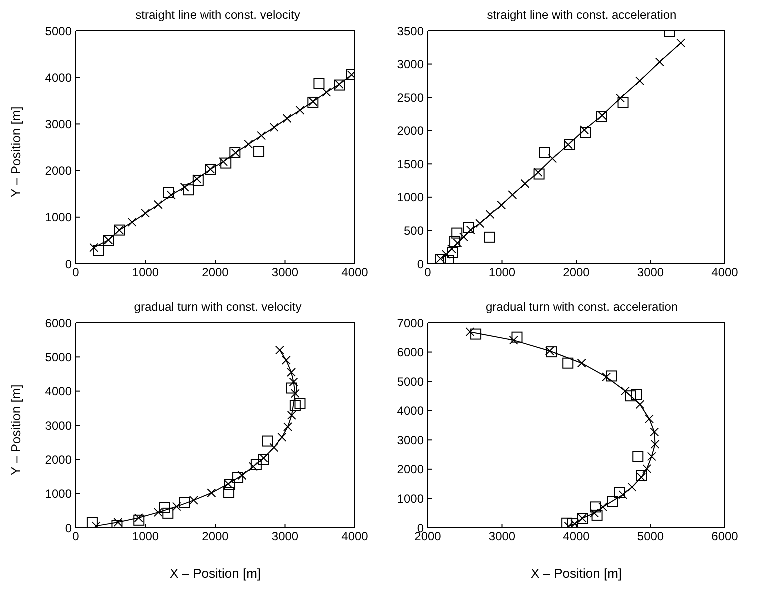 Image resolution: width=775 pixels, height=609 pixels. Describe the element at coordinates (650, 537) in the screenshot. I see `x-tick-label: 5000` at that location.